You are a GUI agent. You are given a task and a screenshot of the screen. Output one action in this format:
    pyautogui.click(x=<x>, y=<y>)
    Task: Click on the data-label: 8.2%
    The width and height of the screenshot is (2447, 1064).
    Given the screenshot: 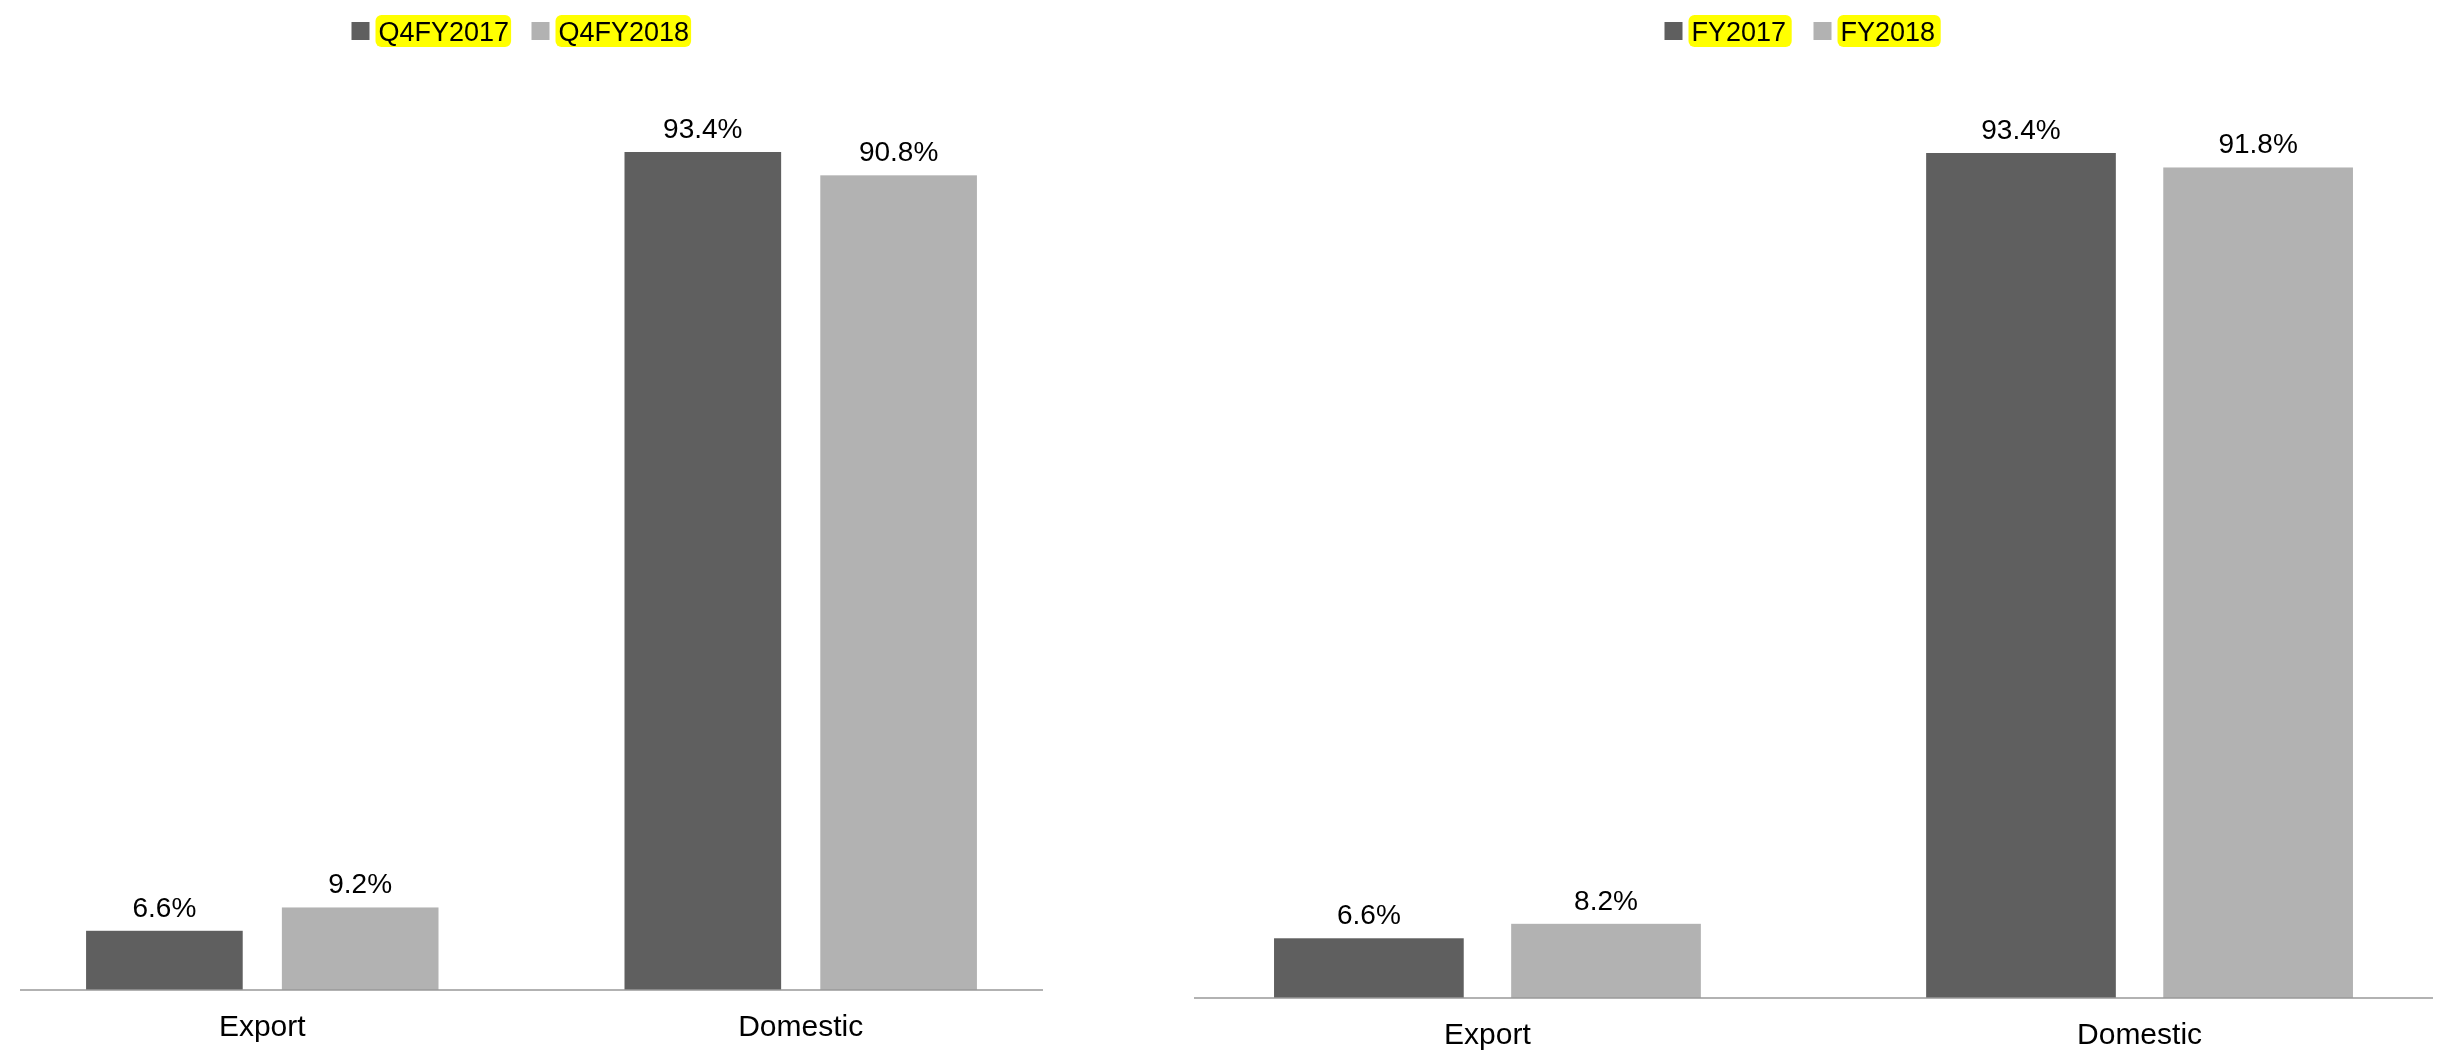 What is the action you would take?
    pyautogui.click(x=1606, y=900)
    